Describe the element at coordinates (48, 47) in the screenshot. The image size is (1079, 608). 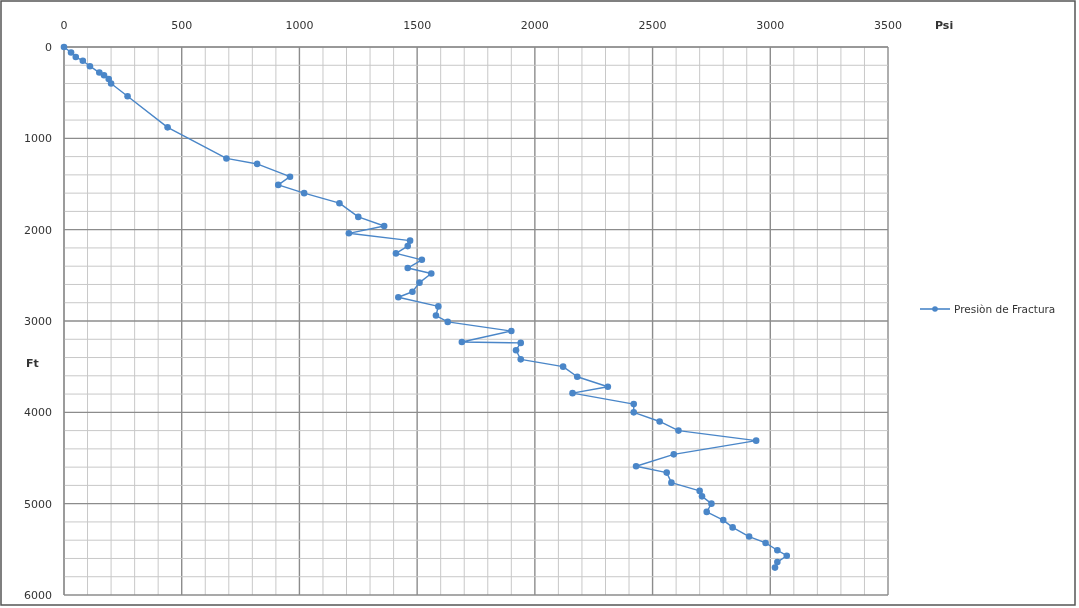
I see `y-tick-label: 0` at that location.